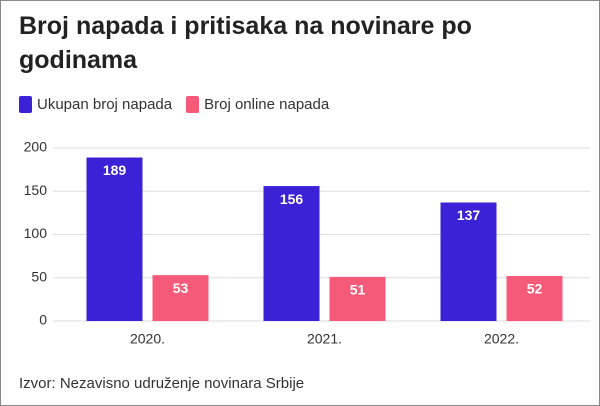  I want to click on y-tick-label: 0, so click(43, 320).